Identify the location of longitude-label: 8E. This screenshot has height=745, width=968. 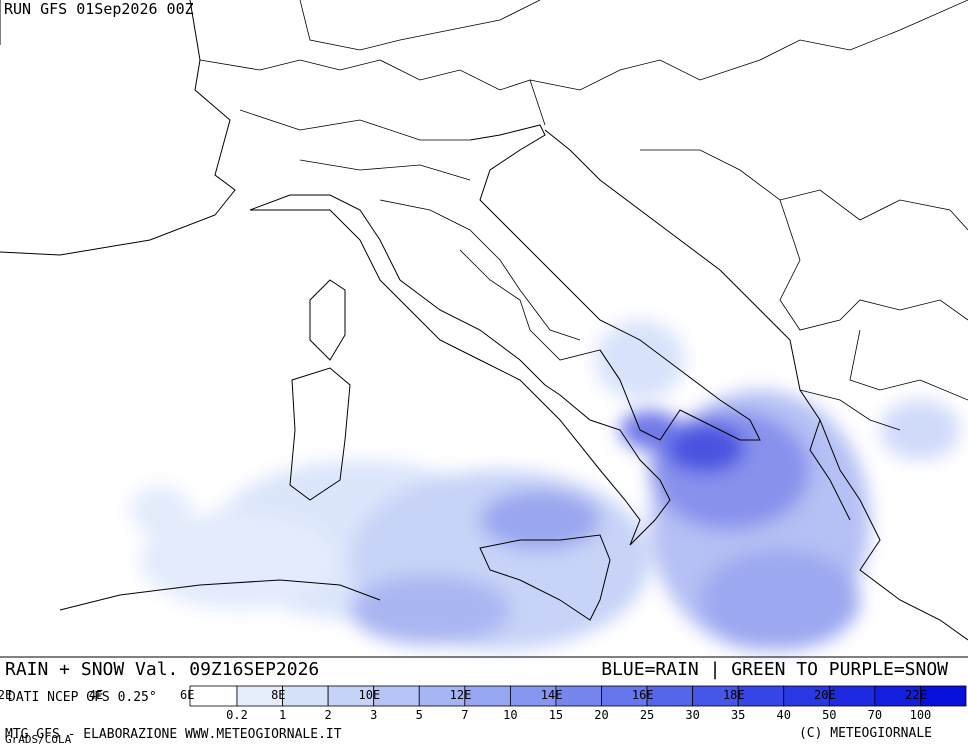
(278, 695).